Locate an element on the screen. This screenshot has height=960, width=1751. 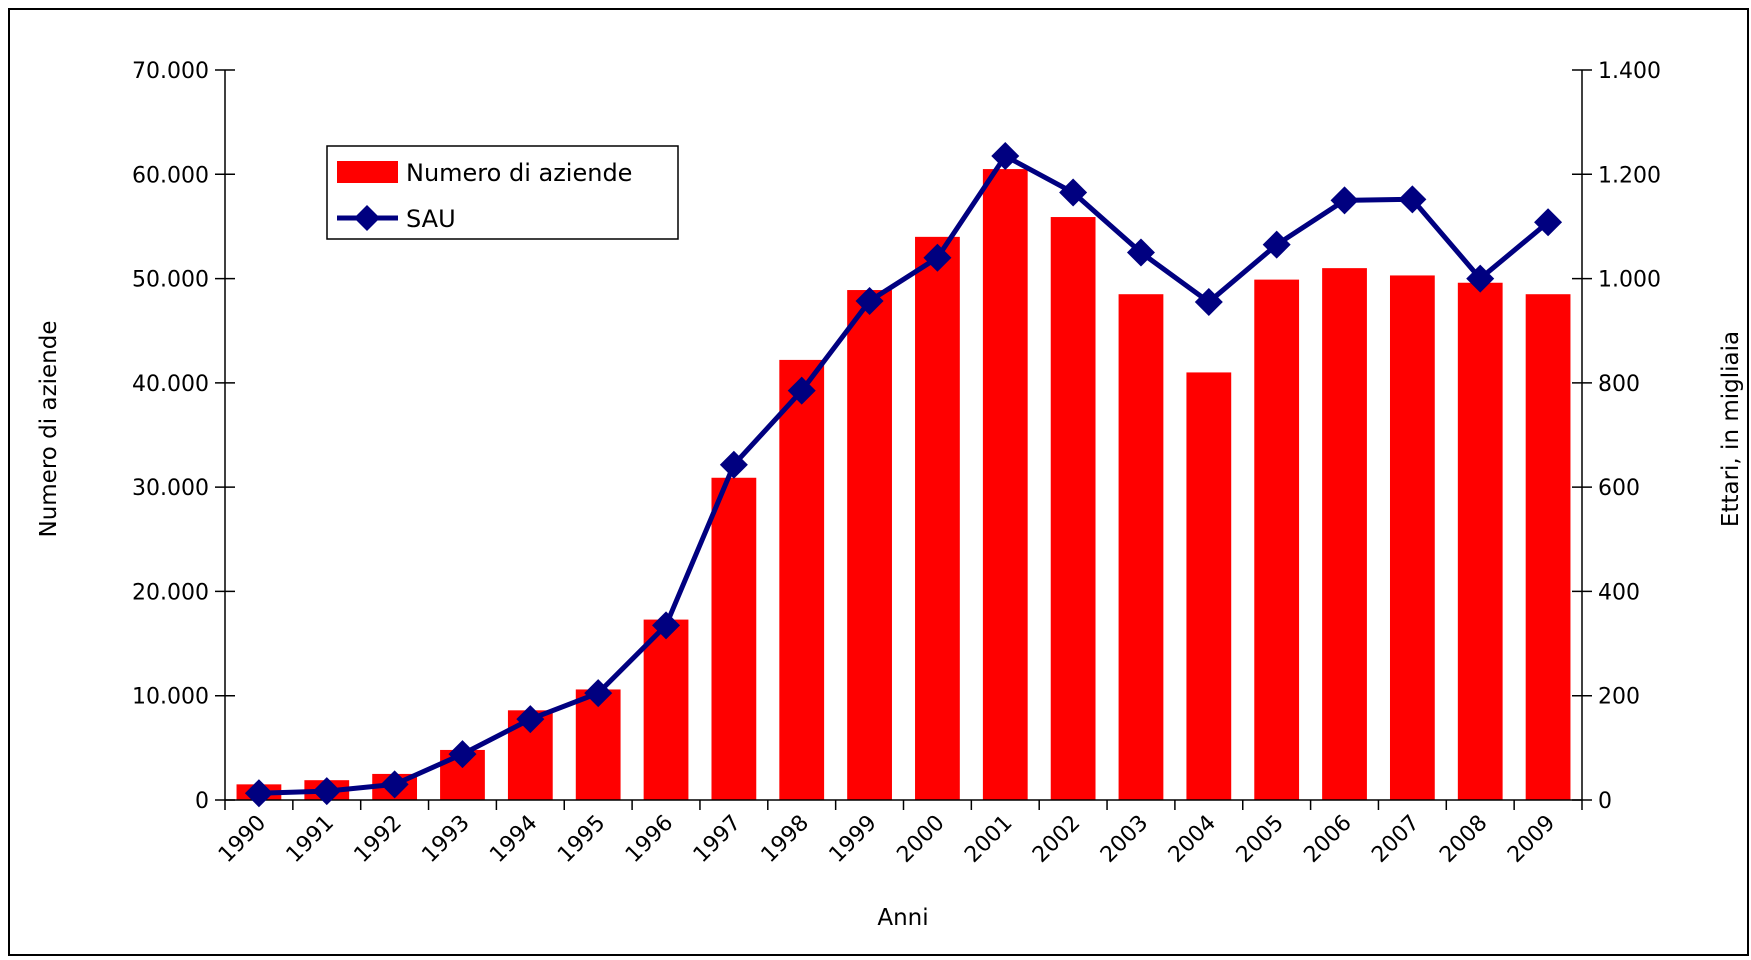
x-axis-title: Anni is located at coordinates (902, 918).